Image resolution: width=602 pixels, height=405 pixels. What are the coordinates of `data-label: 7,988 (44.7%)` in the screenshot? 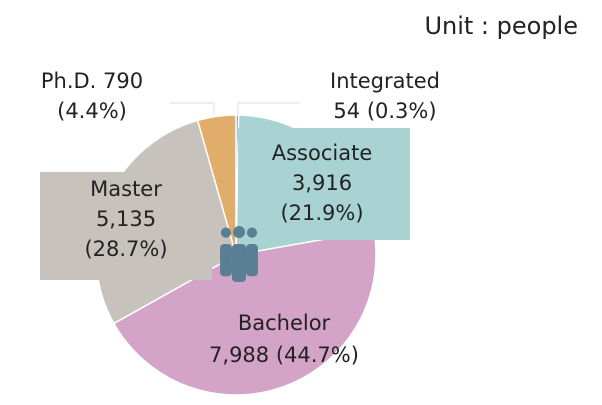 It's located at (284, 355).